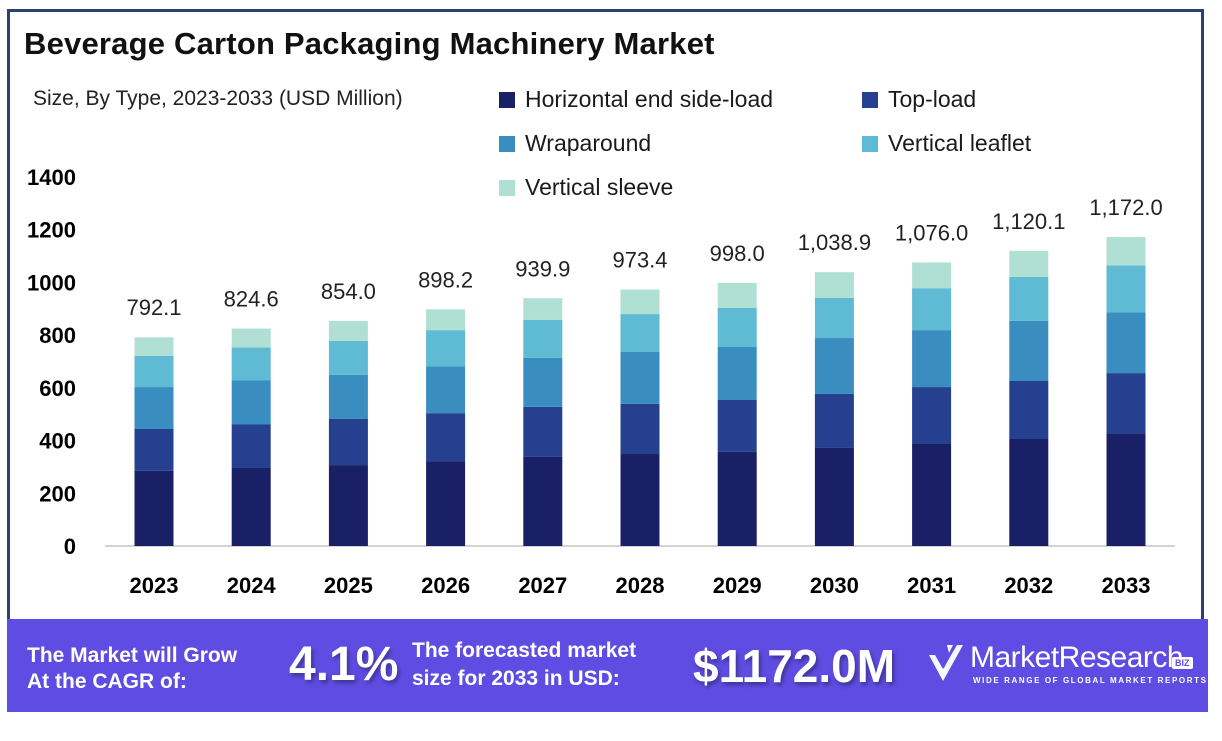  I want to click on chart-subtitle: Size, By Type, 2023-2033 (USD Million), so click(218, 98).